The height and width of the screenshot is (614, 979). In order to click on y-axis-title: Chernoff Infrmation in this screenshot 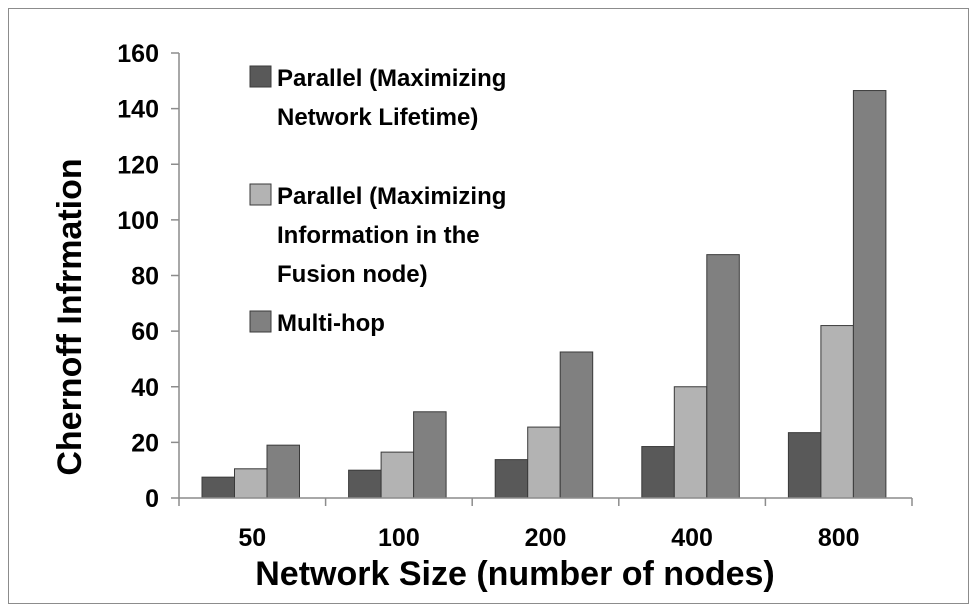, I will do `click(70, 316)`.